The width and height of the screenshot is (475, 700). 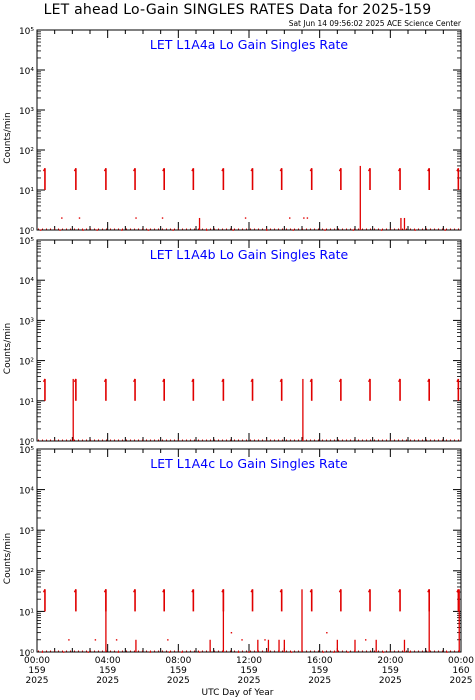 I want to click on x-tick-label-time: 00:00, so click(x=461, y=661).